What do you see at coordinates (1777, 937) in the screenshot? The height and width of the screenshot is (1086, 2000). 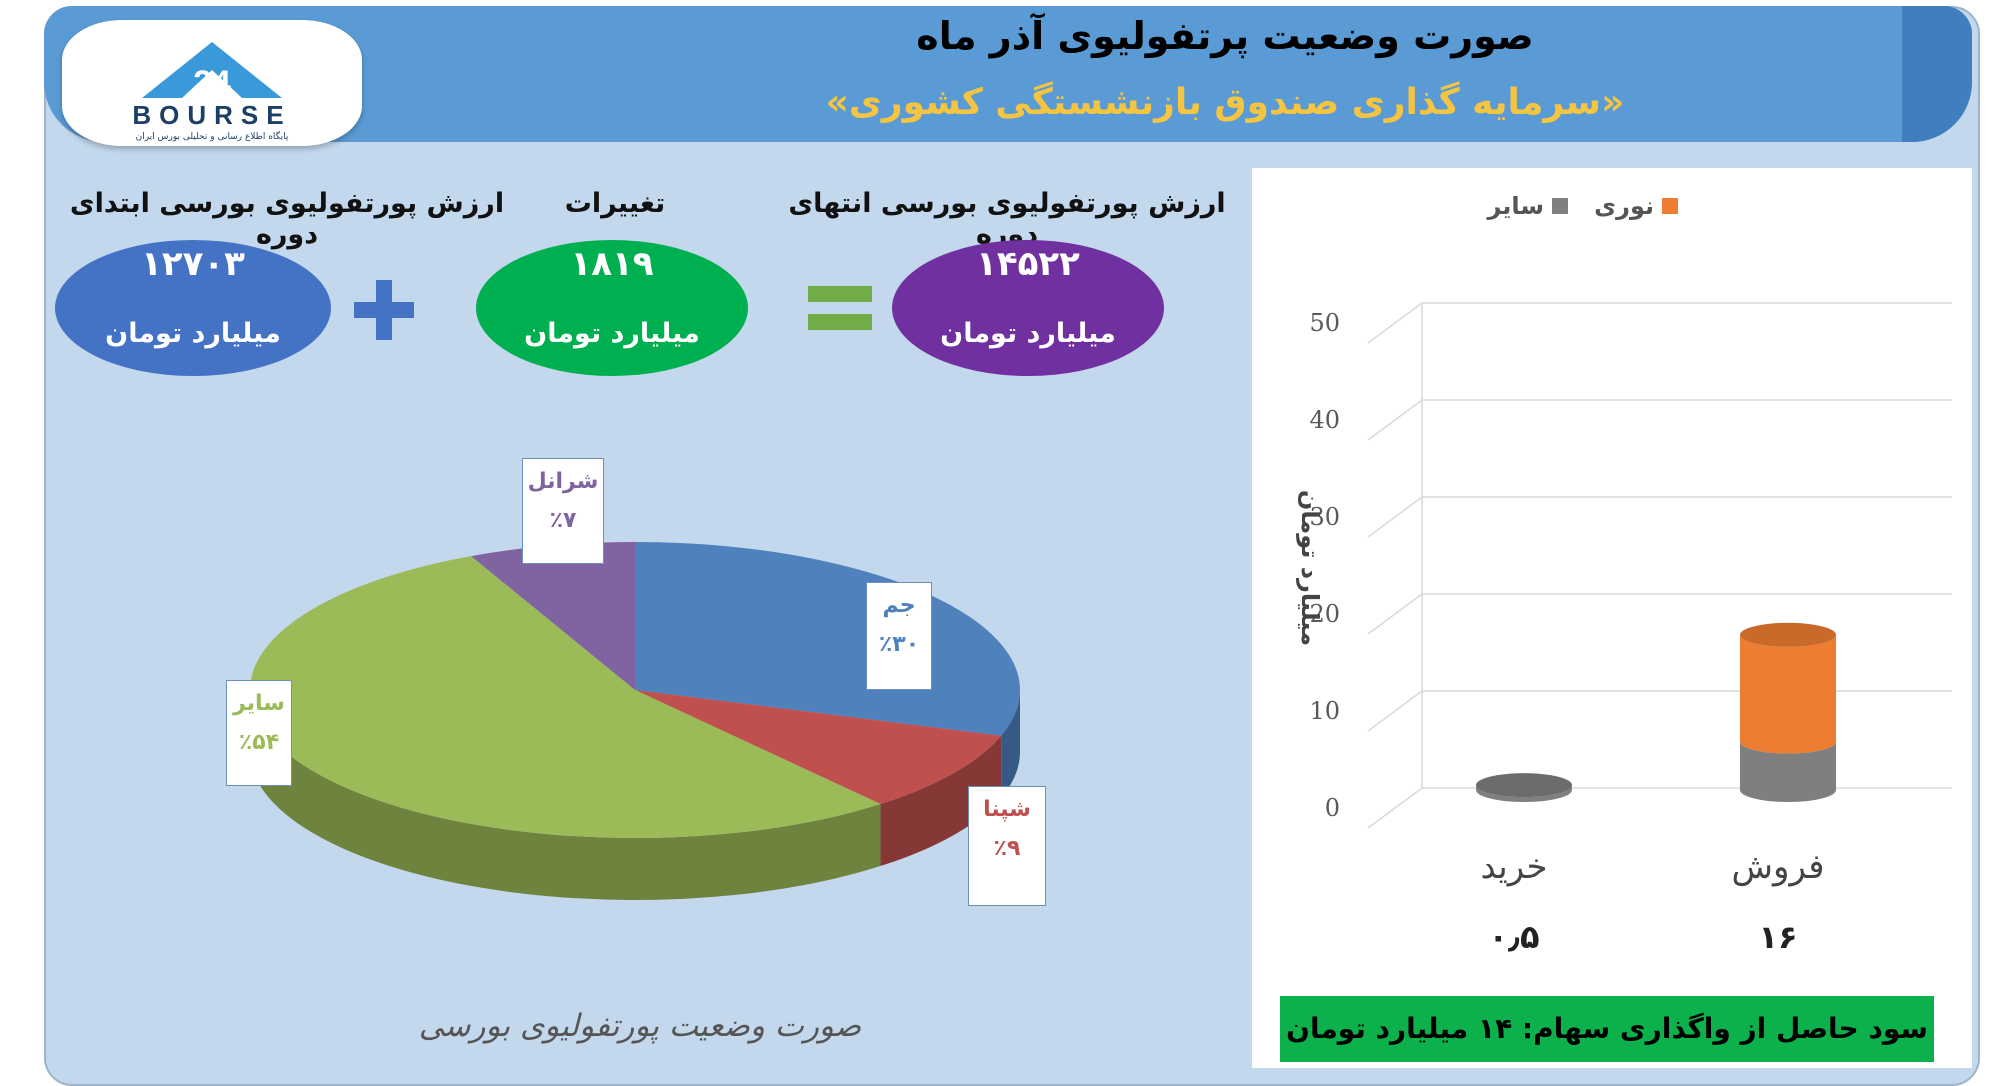 I see `category-total-0: ۱۶` at bounding box center [1777, 937].